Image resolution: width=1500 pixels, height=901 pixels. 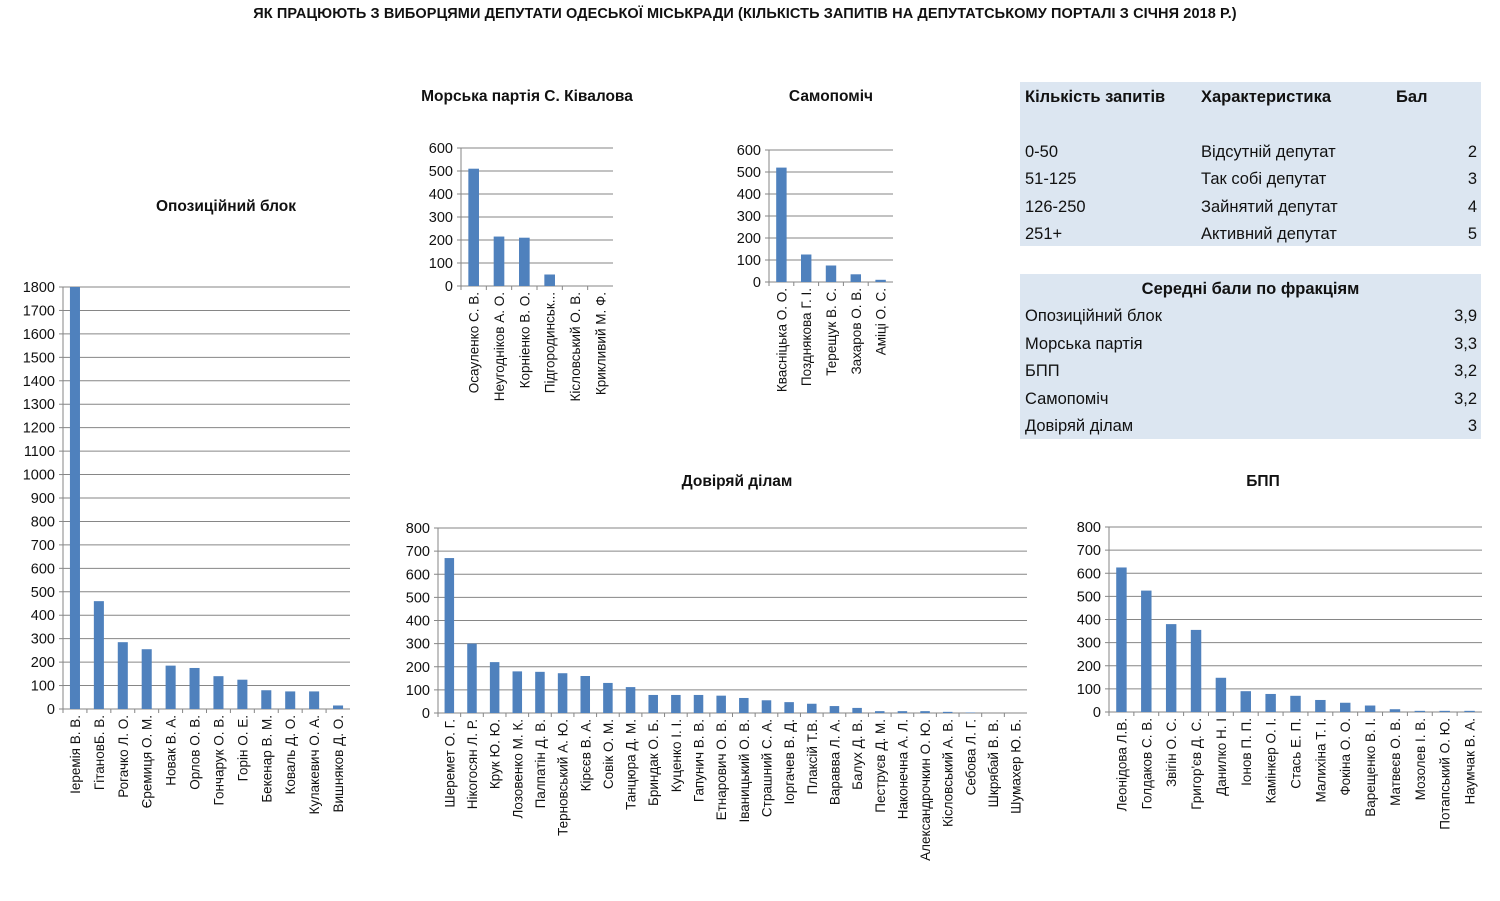 What do you see at coordinates (1042, 152) in the screenshot?
I see `scale-range: 0-50` at bounding box center [1042, 152].